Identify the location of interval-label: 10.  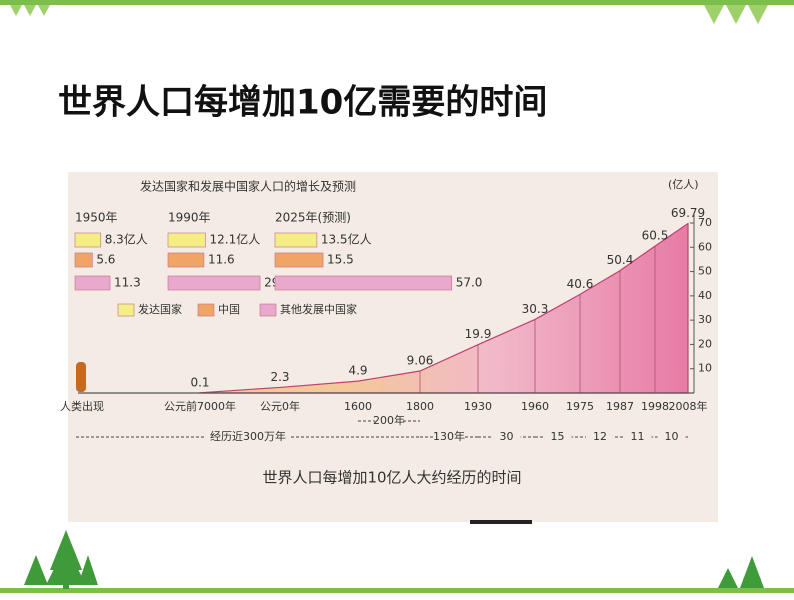
(672, 436).